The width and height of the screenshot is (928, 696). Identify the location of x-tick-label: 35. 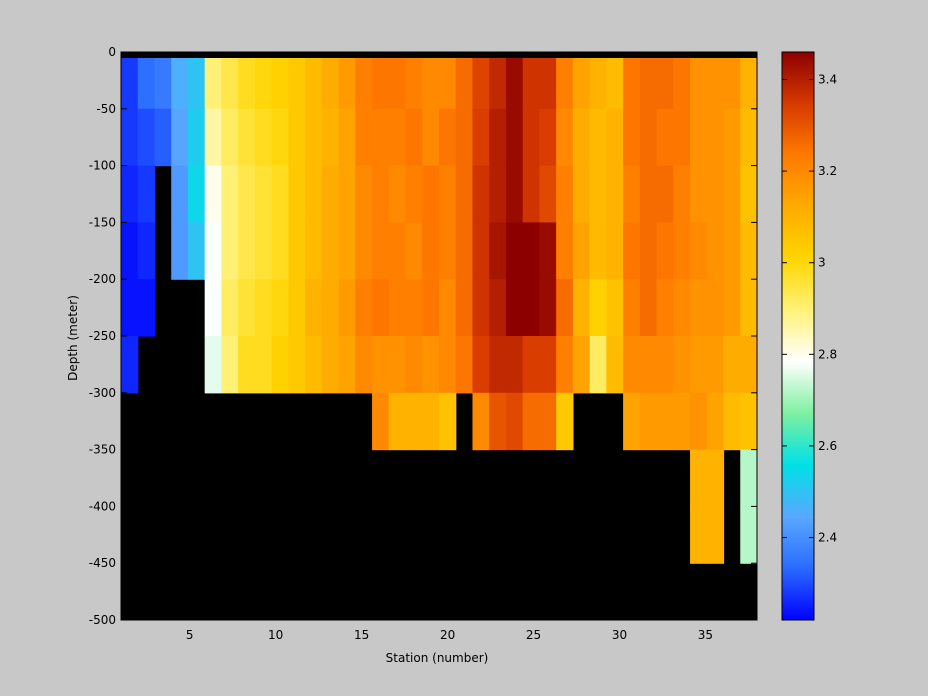
(705, 635).